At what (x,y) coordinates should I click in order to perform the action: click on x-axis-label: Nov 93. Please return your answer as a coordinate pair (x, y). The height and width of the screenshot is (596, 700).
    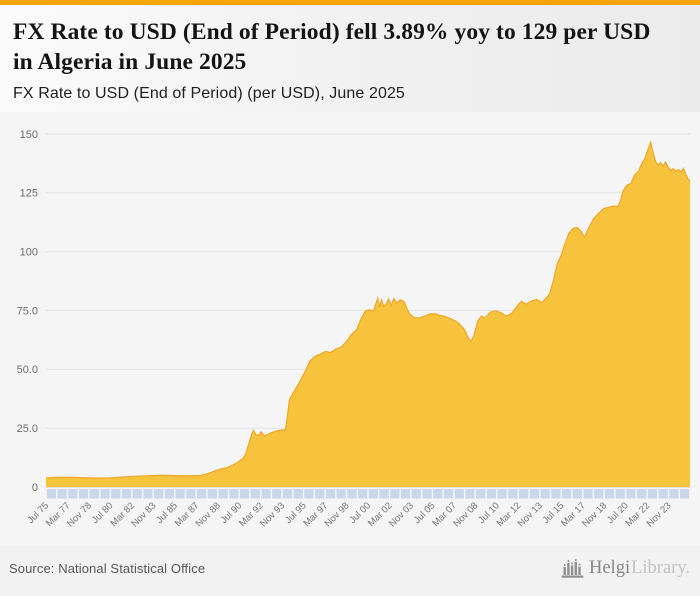
    Looking at the image, I should click on (272, 514).